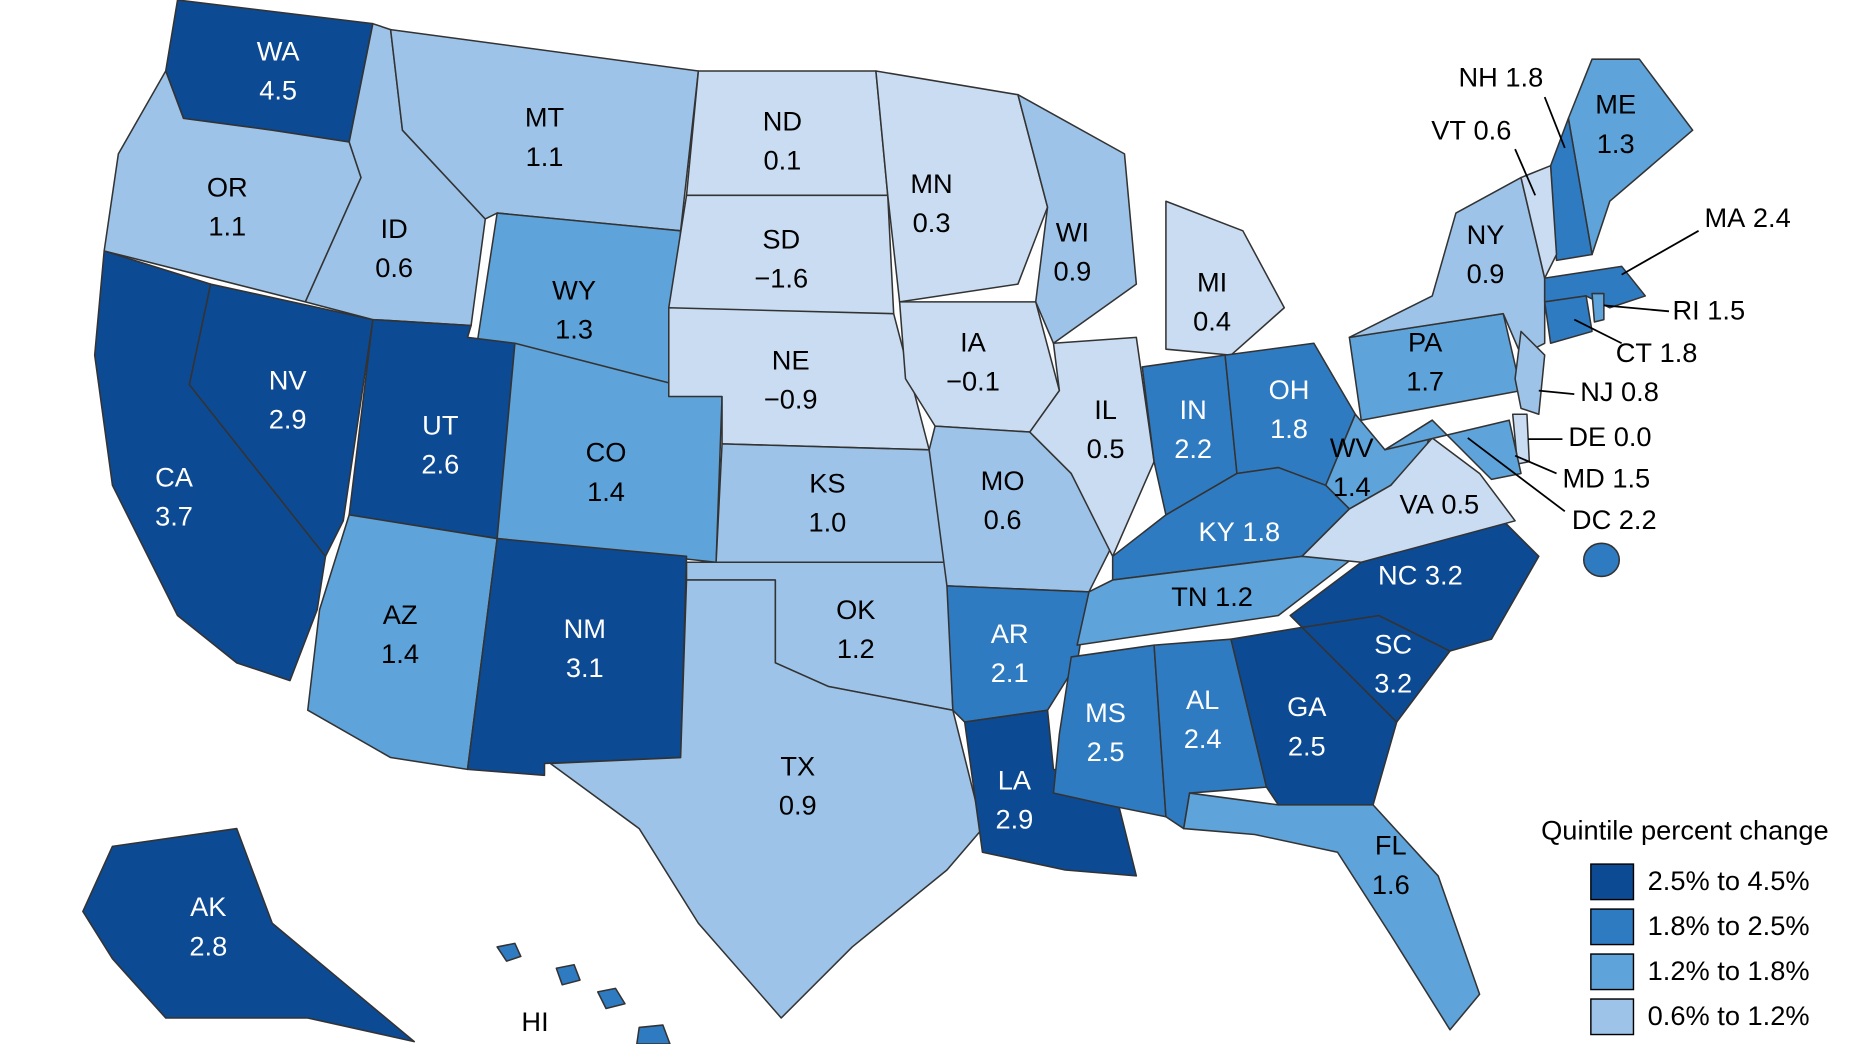 The height and width of the screenshot is (1044, 1856). What do you see at coordinates (1747, 217) in the screenshot?
I see `state-label: MA 2.4` at bounding box center [1747, 217].